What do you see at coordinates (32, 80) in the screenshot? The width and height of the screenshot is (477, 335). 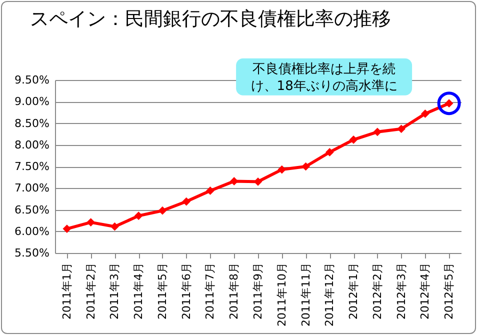 I see `y-tick-label: 9.50%` at bounding box center [32, 80].